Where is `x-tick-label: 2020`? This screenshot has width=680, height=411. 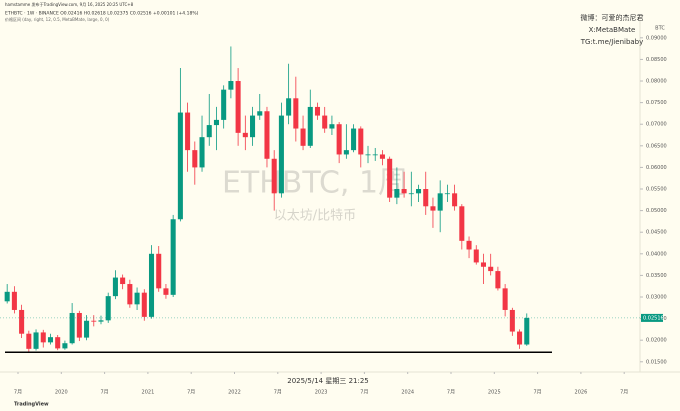
x-tick-label: 2020 is located at coordinates (61, 393).